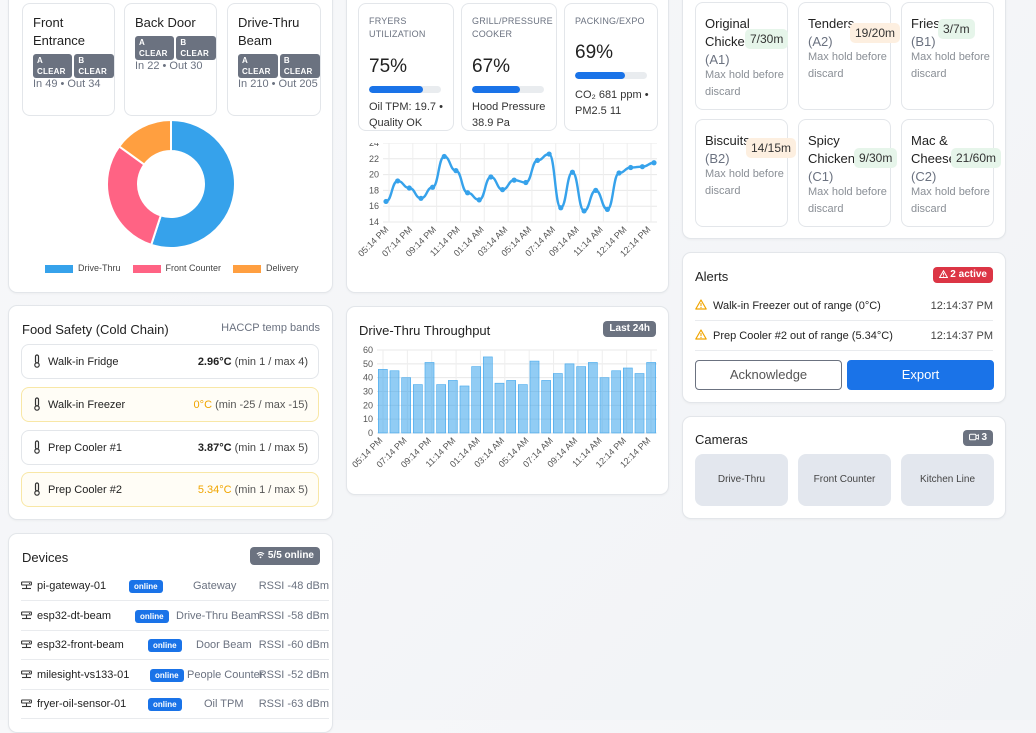  What do you see at coordinates (938, 159) in the screenshot?
I see `hold-item-name: Mac & Cheese (C2)` at bounding box center [938, 159].